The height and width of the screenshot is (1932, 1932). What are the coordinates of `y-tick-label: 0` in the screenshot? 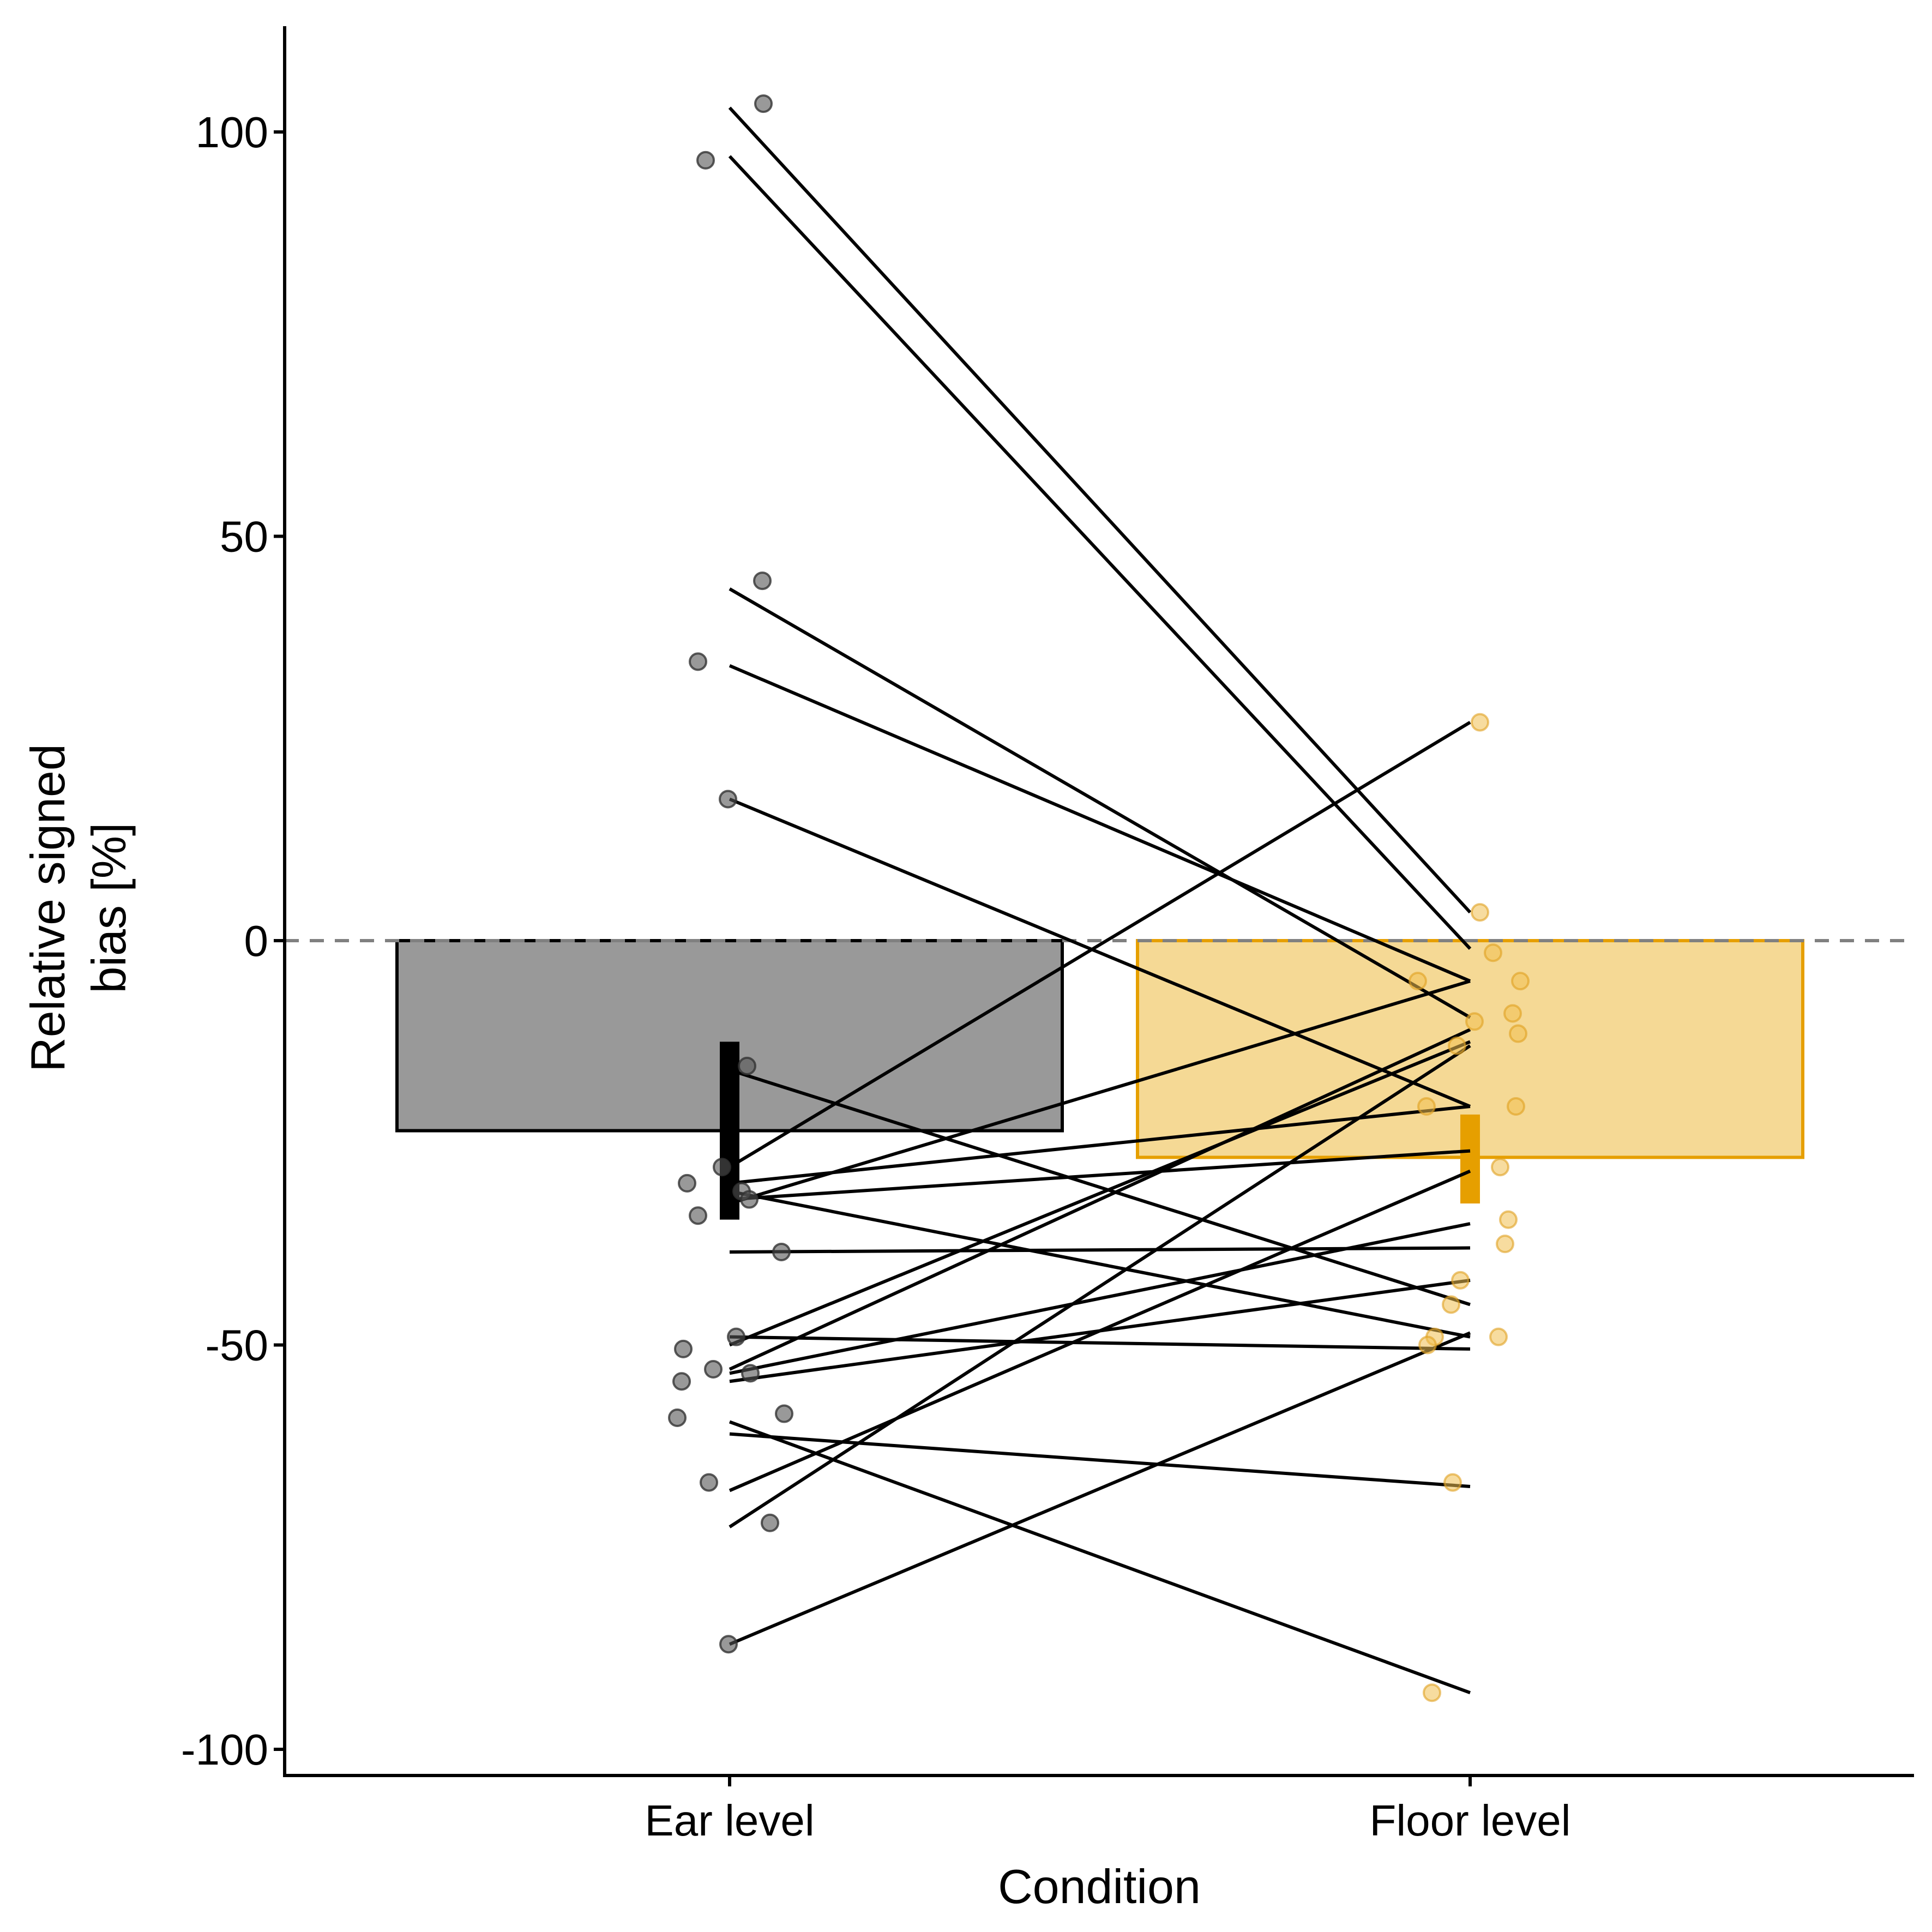 It's located at (256, 941).